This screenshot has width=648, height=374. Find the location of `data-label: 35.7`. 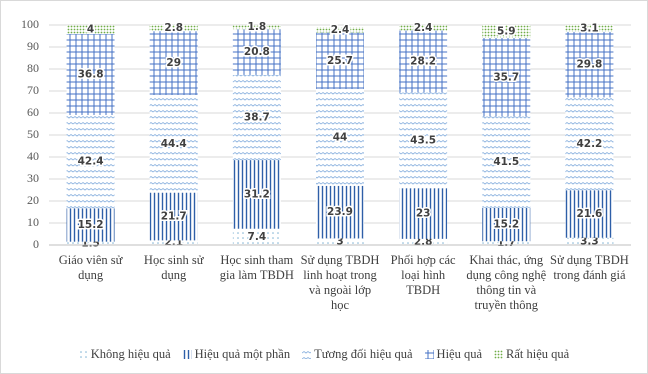

data-label: 35.7 is located at coordinates (506, 77).